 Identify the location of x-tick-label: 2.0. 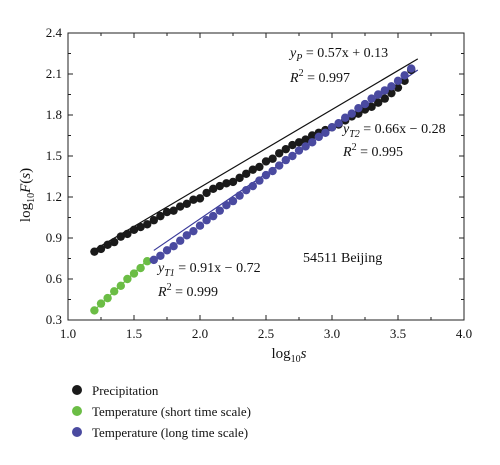
(200, 333).